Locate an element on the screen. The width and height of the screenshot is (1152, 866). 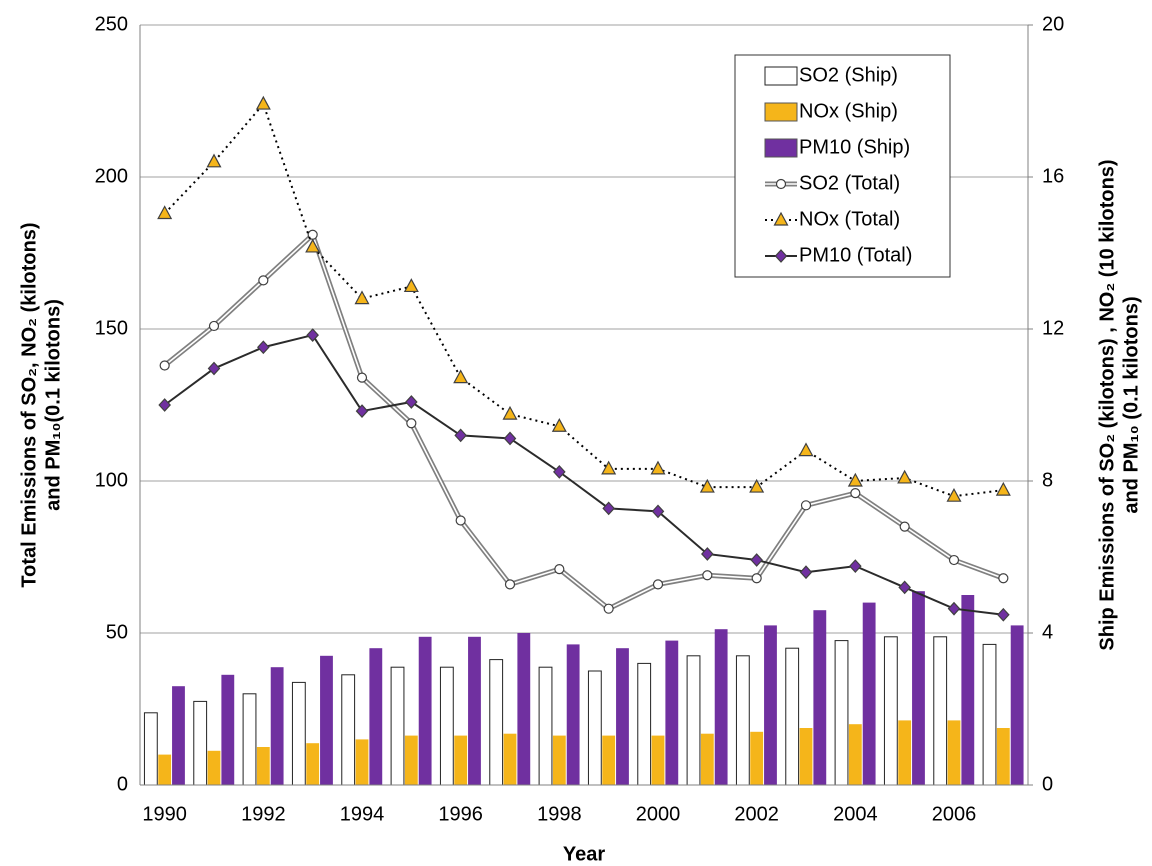
x-tick-label: 1994 is located at coordinates (362, 814).